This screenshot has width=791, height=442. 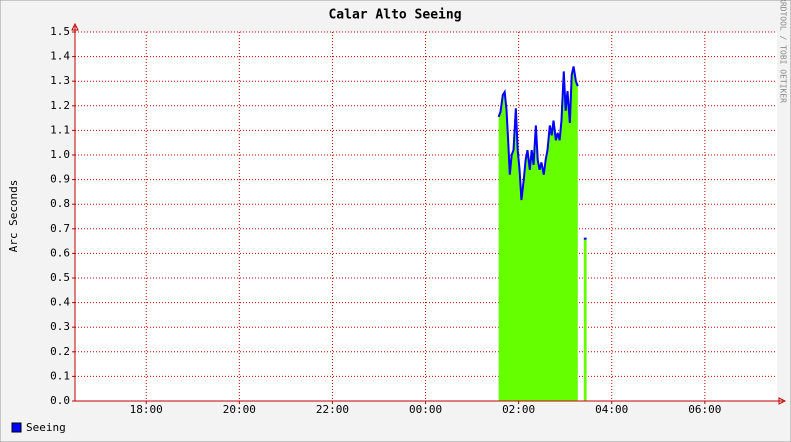 I want to click on legend-swatch, so click(x=16, y=427).